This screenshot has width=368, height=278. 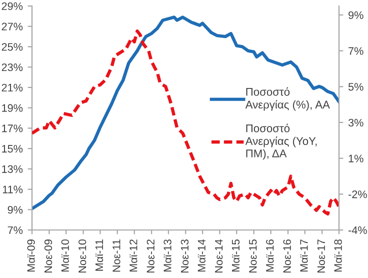 I want to click on x-tick-label: Μαϊ-11, so click(x=100, y=255).